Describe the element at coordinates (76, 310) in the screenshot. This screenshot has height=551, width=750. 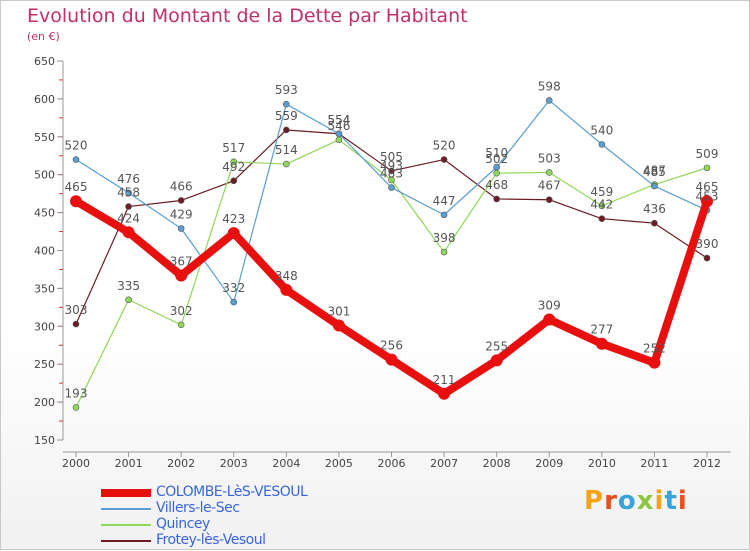
I see `data-label: 303` at that location.